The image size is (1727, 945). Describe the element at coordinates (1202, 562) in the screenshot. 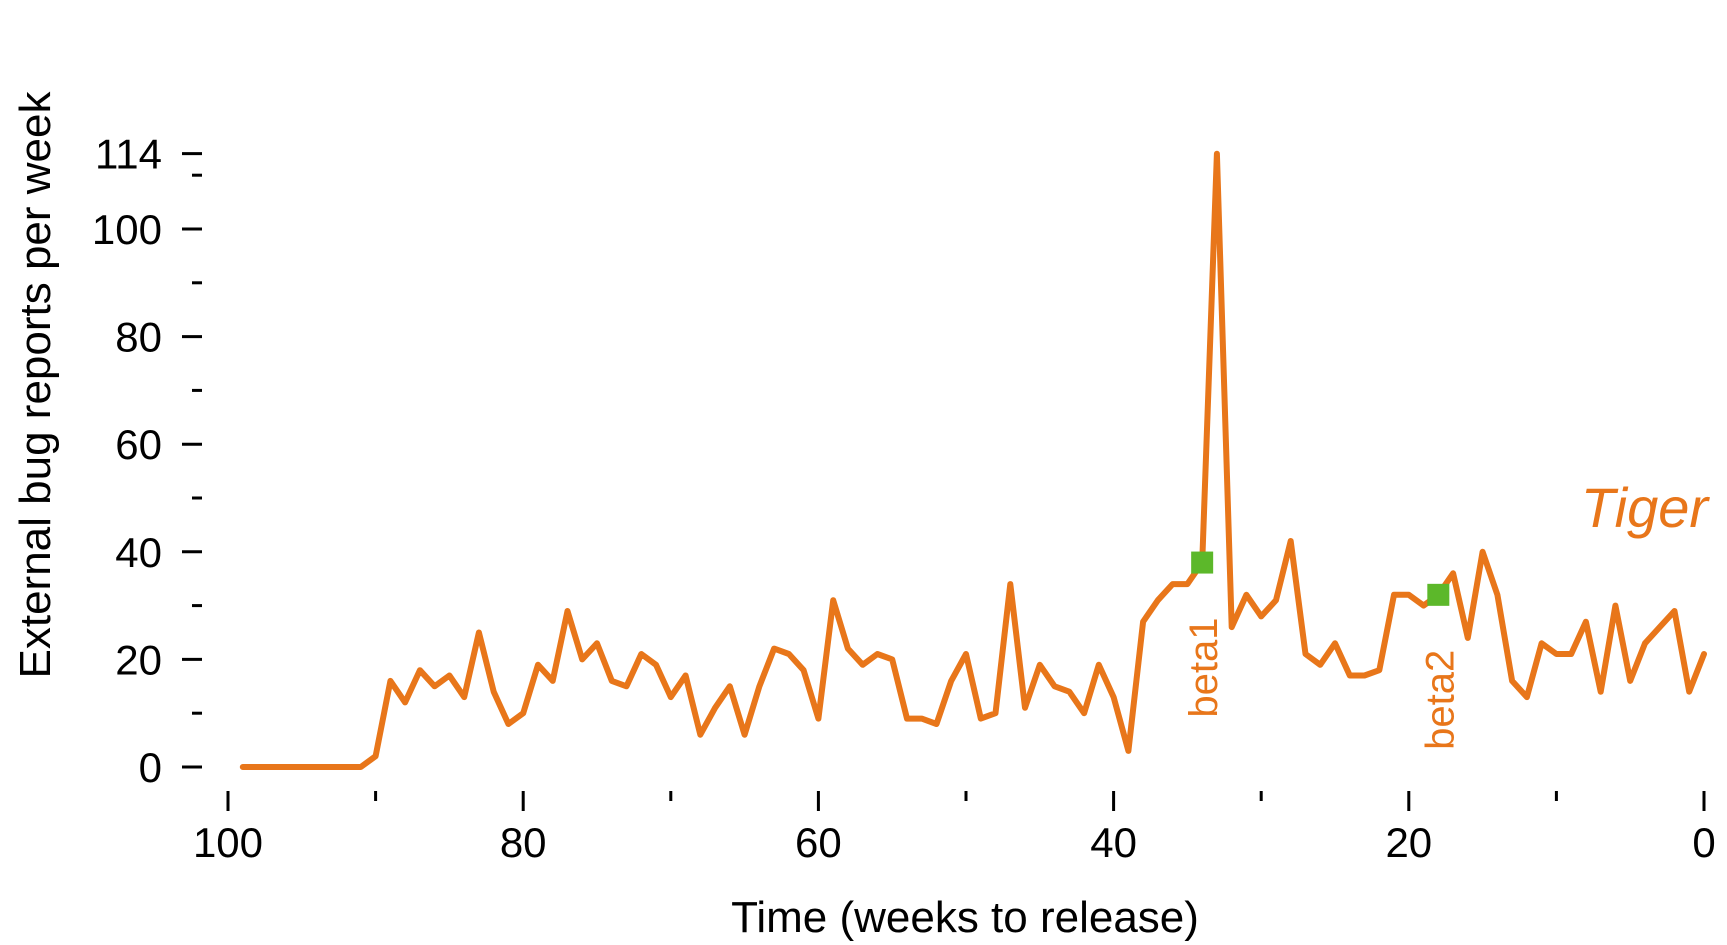

I see `annotation-marker-beta1` at that location.